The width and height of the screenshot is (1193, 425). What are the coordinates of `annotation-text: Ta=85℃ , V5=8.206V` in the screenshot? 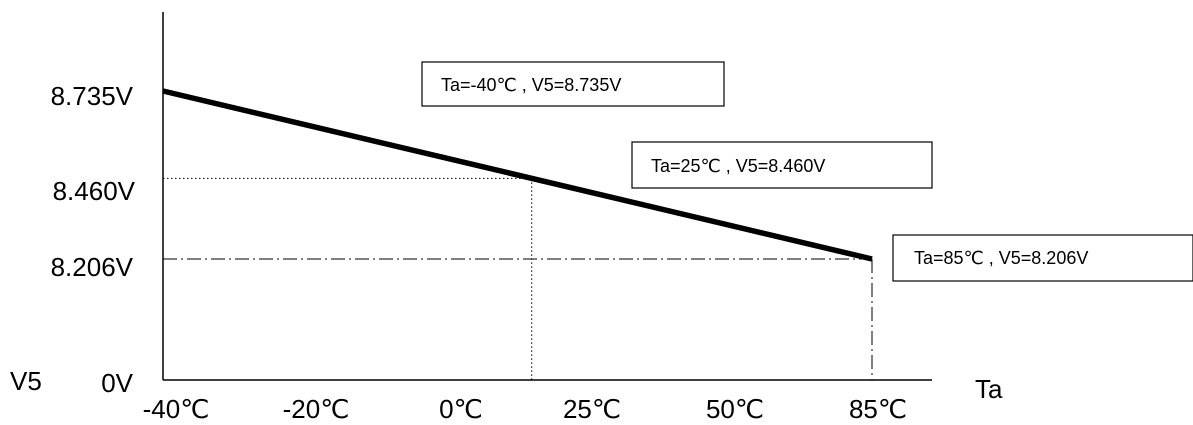 It's located at (1001, 258).